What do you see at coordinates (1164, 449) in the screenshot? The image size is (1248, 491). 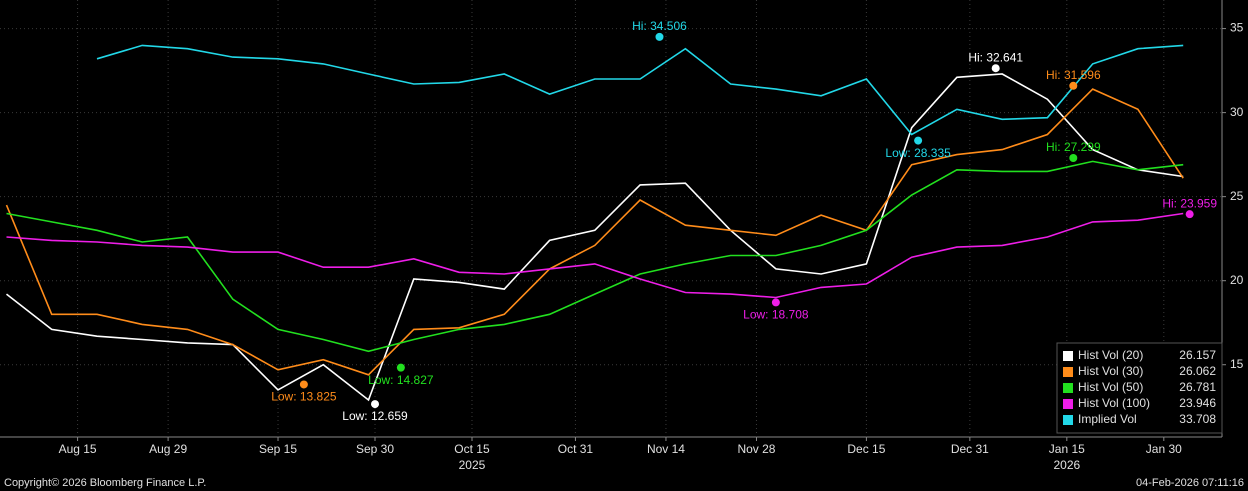 I see `x-tick-label: Jan 30` at bounding box center [1164, 449].